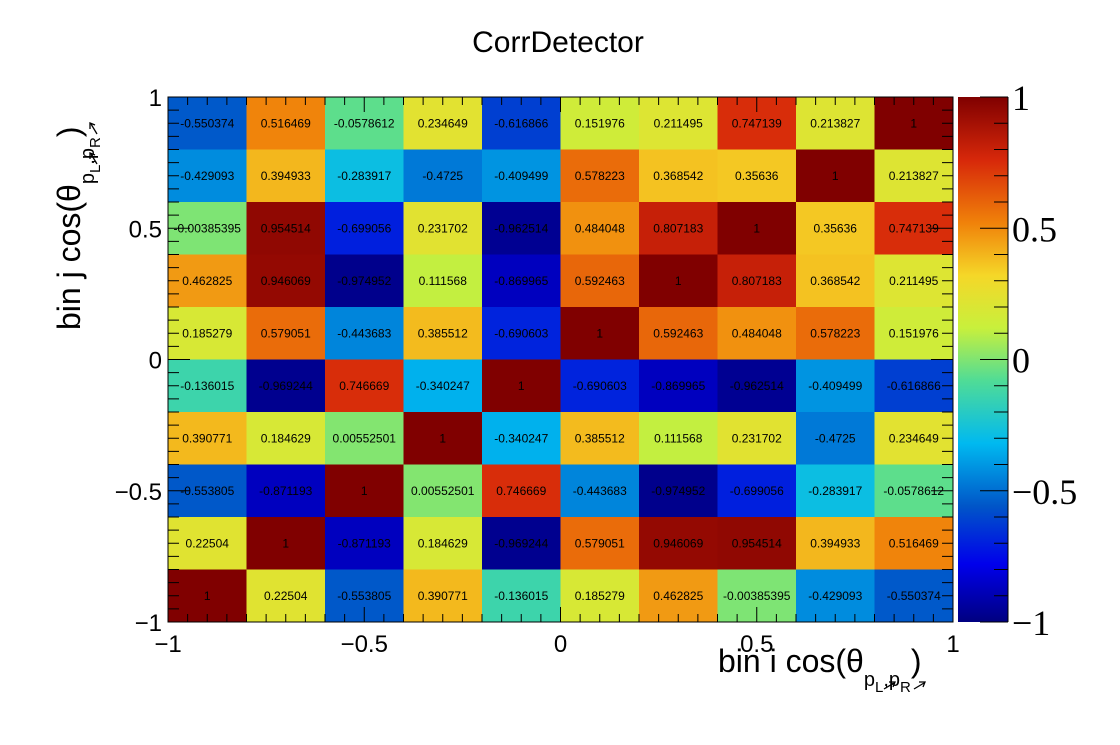 The width and height of the screenshot is (1120, 745). What do you see at coordinates (558, 42) in the screenshot?
I see `chart-title: CorrDetector` at bounding box center [558, 42].